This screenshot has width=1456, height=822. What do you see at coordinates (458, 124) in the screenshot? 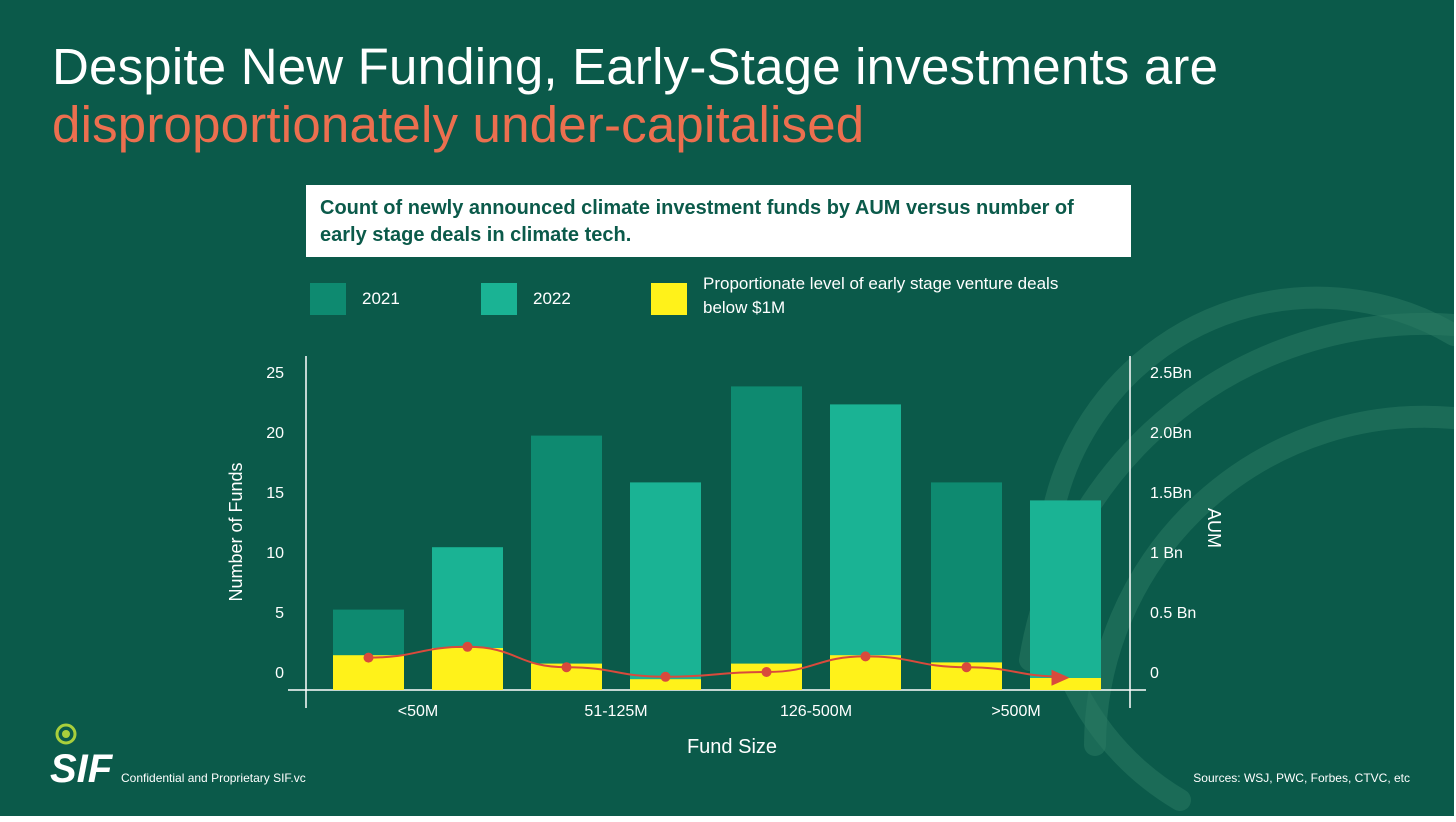
I see `title-line-2: disproportionately under-capitalised` at bounding box center [458, 124].